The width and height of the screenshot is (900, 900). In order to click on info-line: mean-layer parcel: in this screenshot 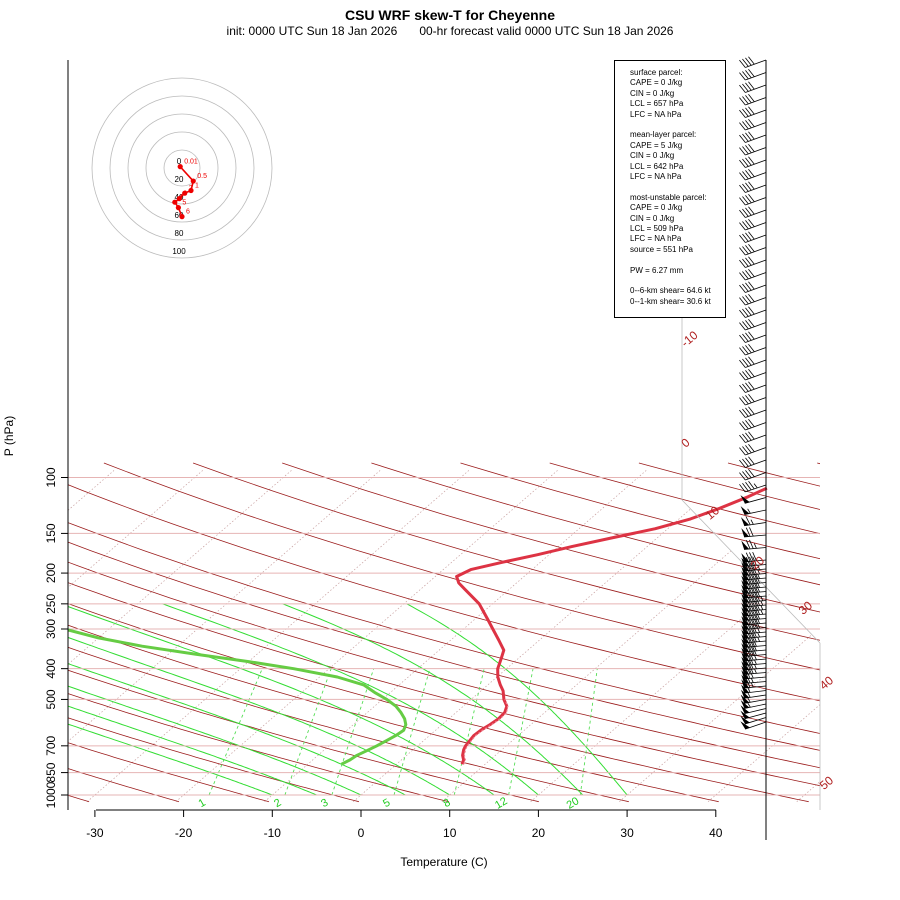, I will do `click(663, 135)`.